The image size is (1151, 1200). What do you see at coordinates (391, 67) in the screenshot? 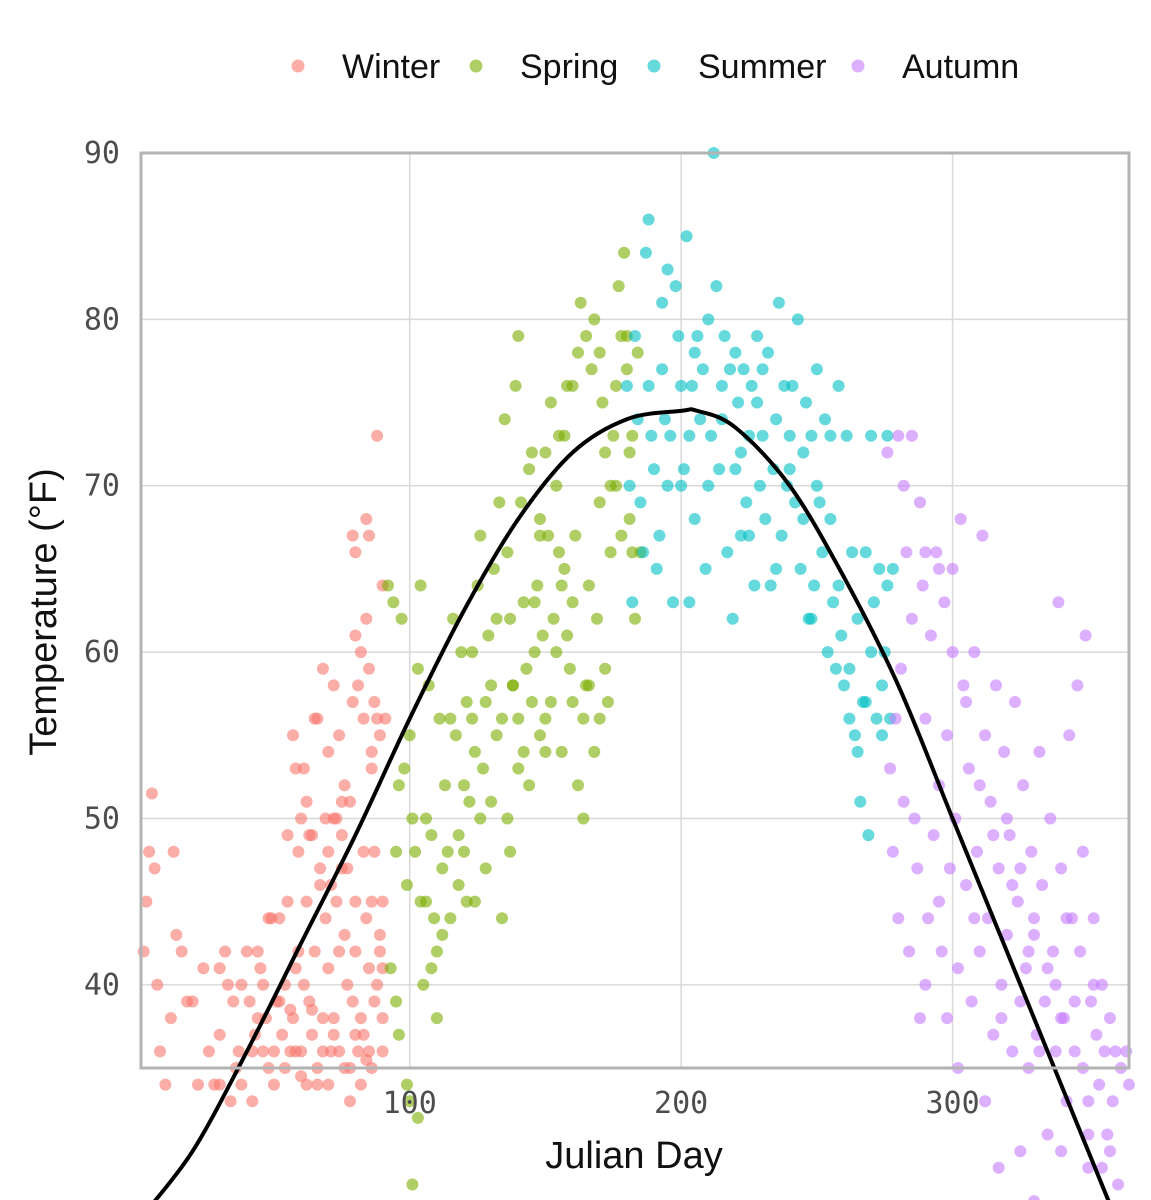
I see `legend-label: Winter` at bounding box center [391, 67].